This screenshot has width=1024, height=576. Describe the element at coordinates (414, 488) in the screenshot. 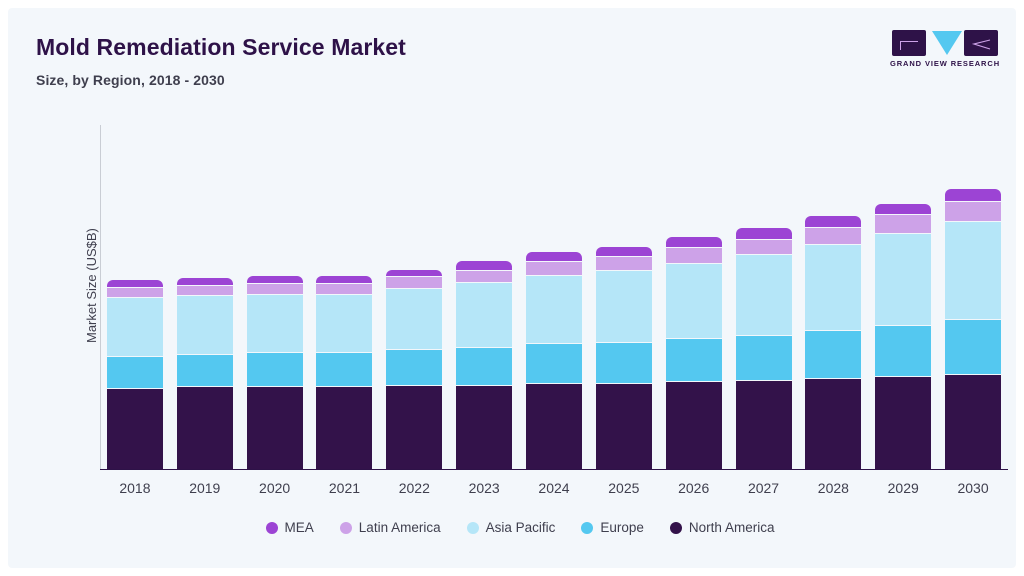

I see `x-tick-label: 2022` at that location.